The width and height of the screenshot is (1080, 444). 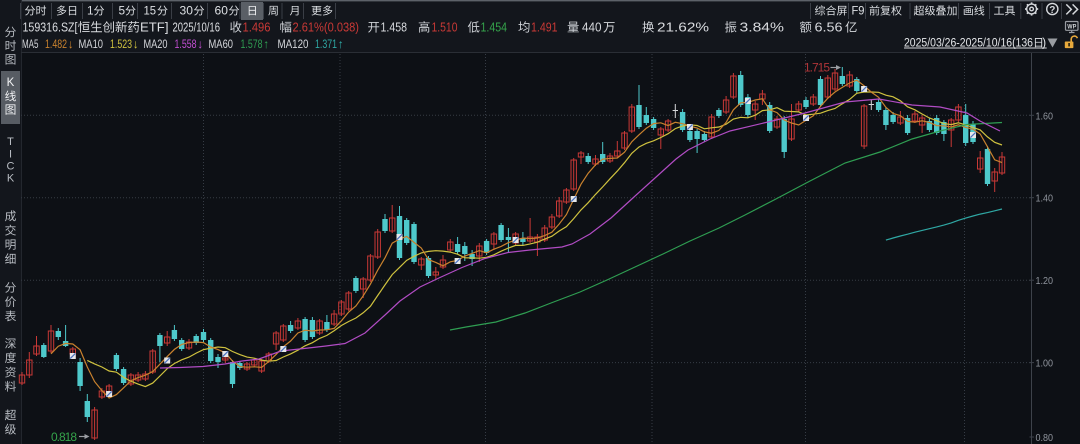 What do you see at coordinates (544, 27) in the screenshot?
I see `svg-text: 1.491` at bounding box center [544, 27].